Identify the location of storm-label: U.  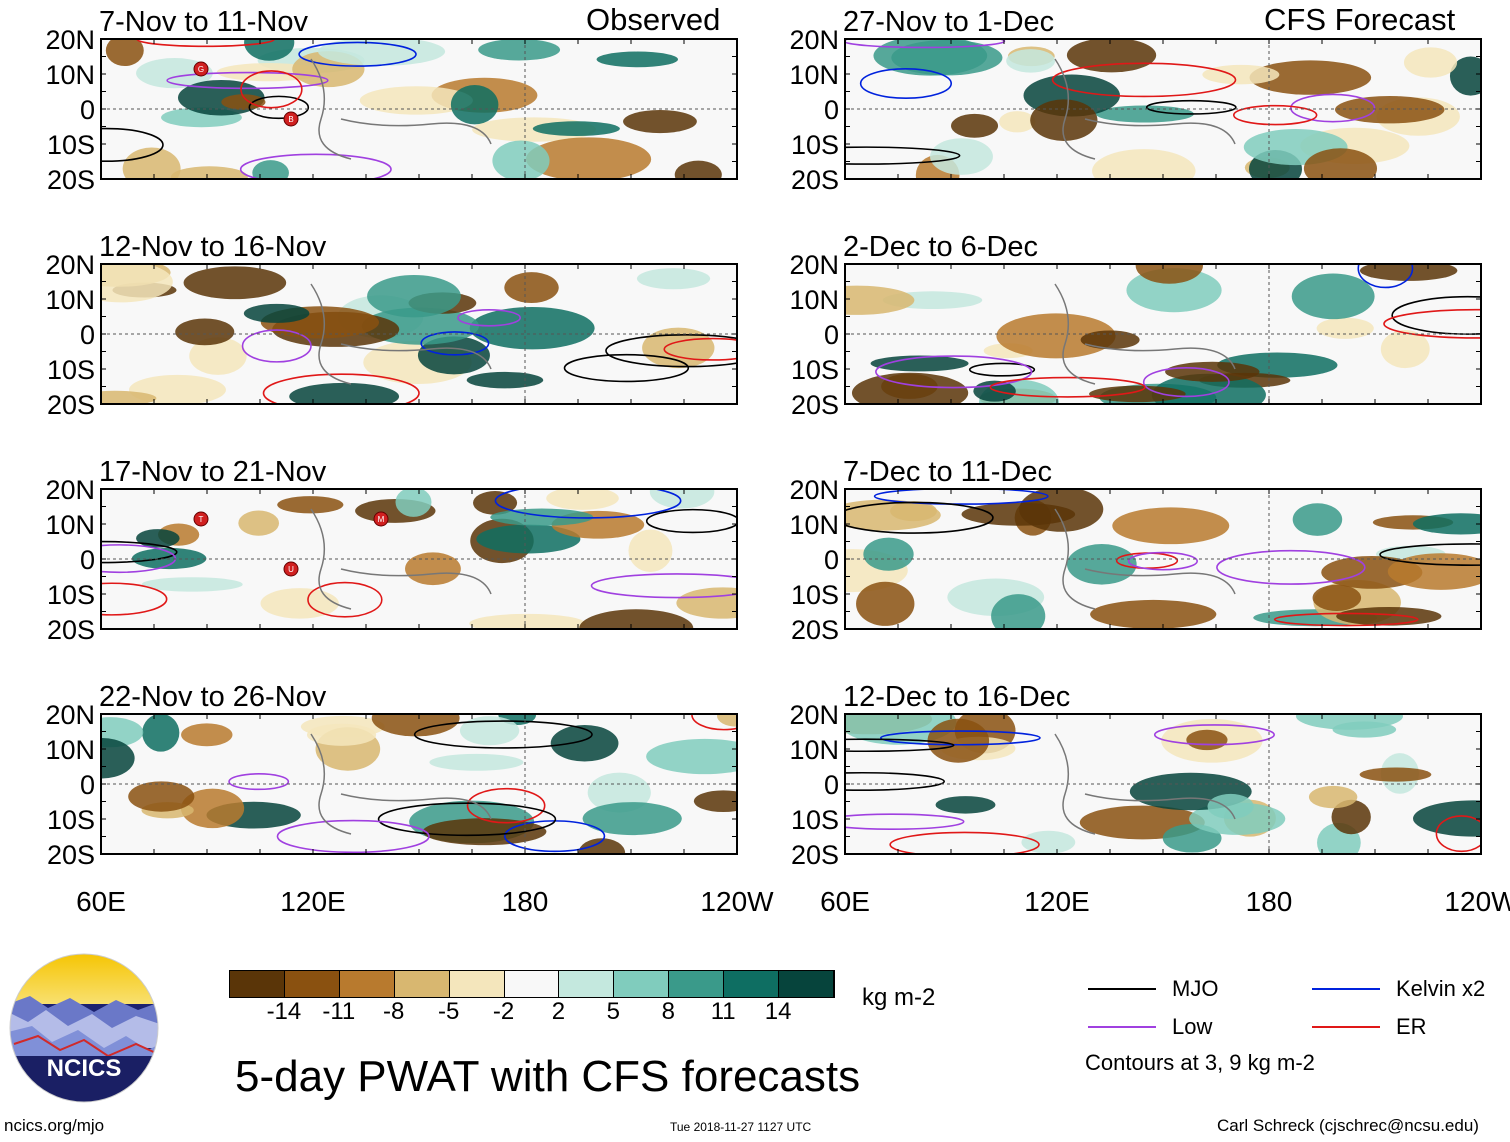
(291, 569).